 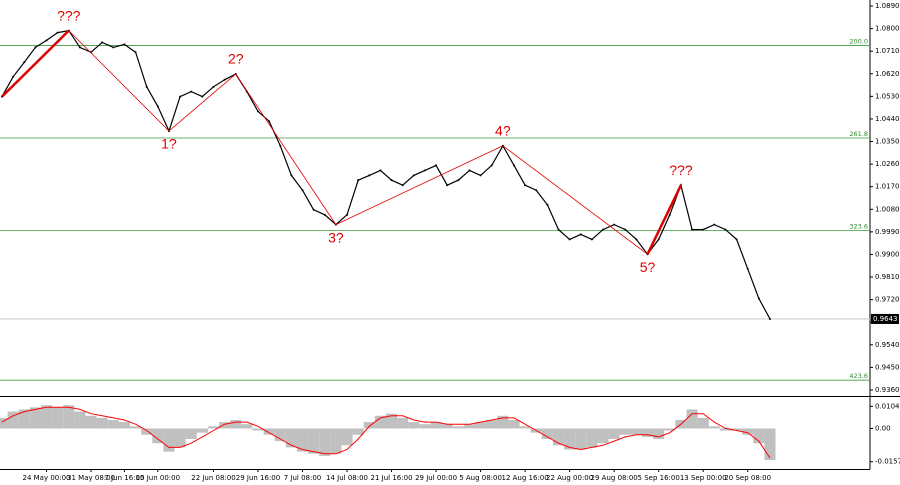 I want to click on x-tick-label: 15 Jun 00:00, so click(x=158, y=478).